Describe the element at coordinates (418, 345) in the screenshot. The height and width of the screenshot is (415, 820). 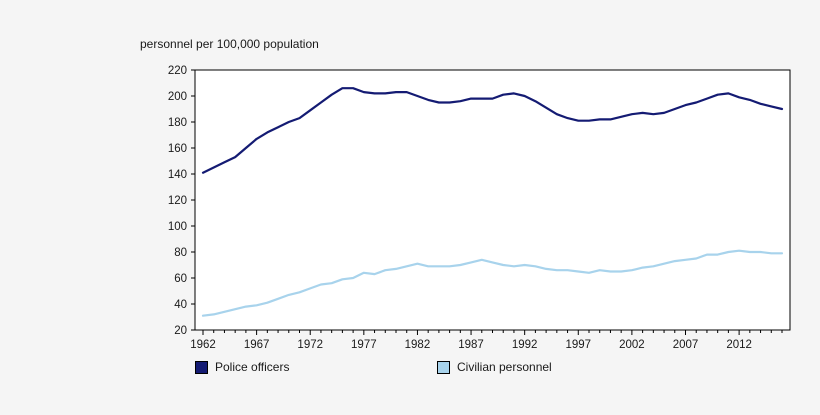
I see `x-tick-label: 1982` at that location.